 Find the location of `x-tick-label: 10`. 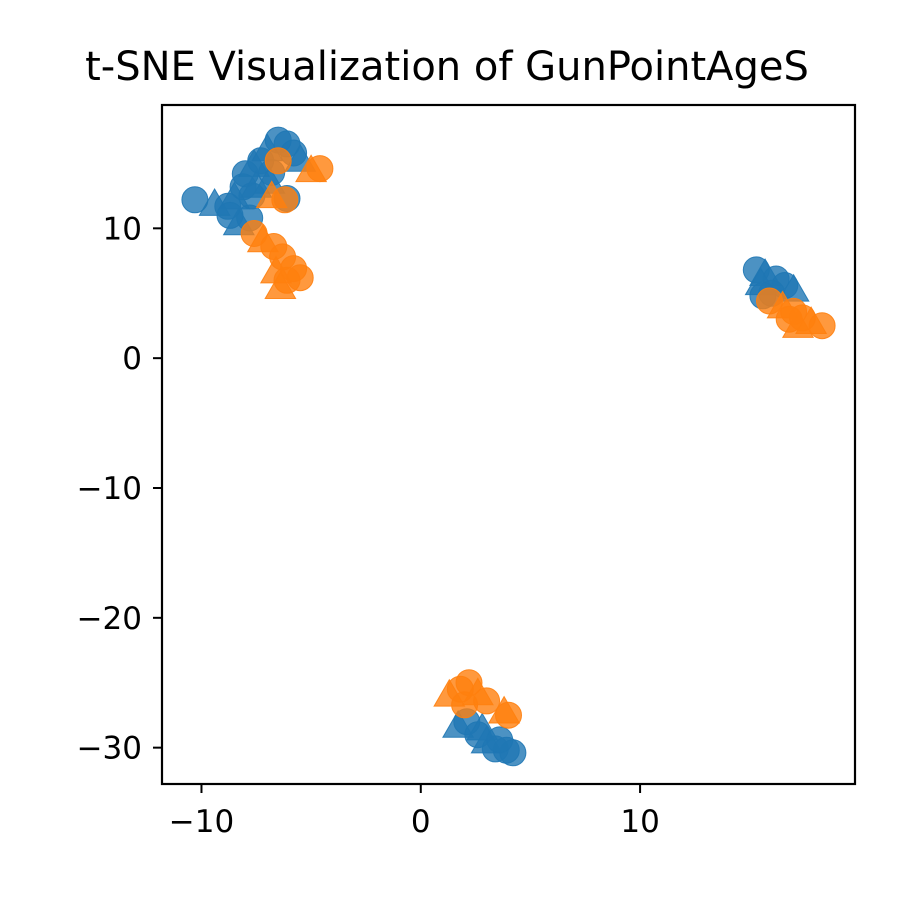

x-tick-label: 10 is located at coordinates (639, 822).